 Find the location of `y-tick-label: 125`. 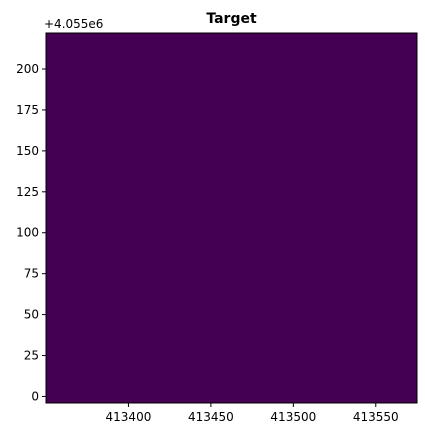

y-tick-label: 125 is located at coordinates (27, 192).